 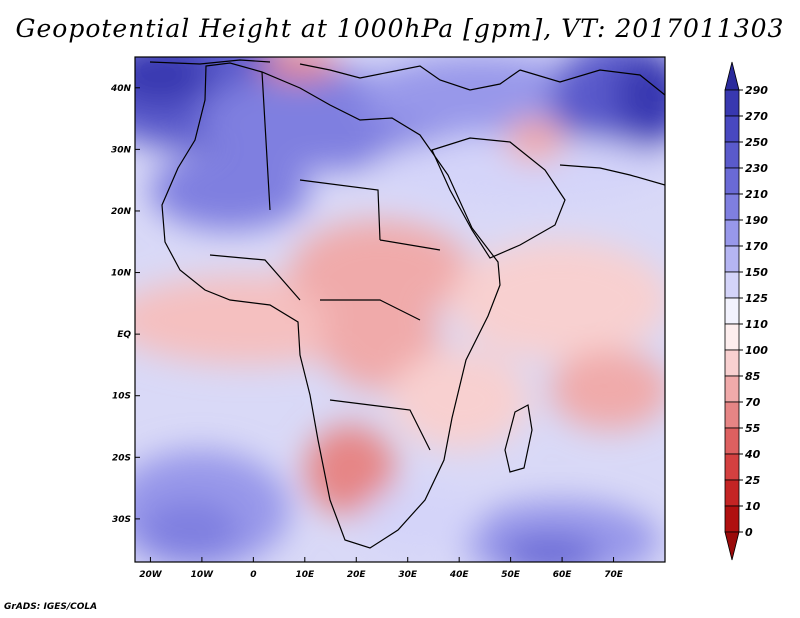 What do you see at coordinates (563, 575) in the screenshot?
I see `lon-tick-label: 60E` at bounding box center [563, 575].